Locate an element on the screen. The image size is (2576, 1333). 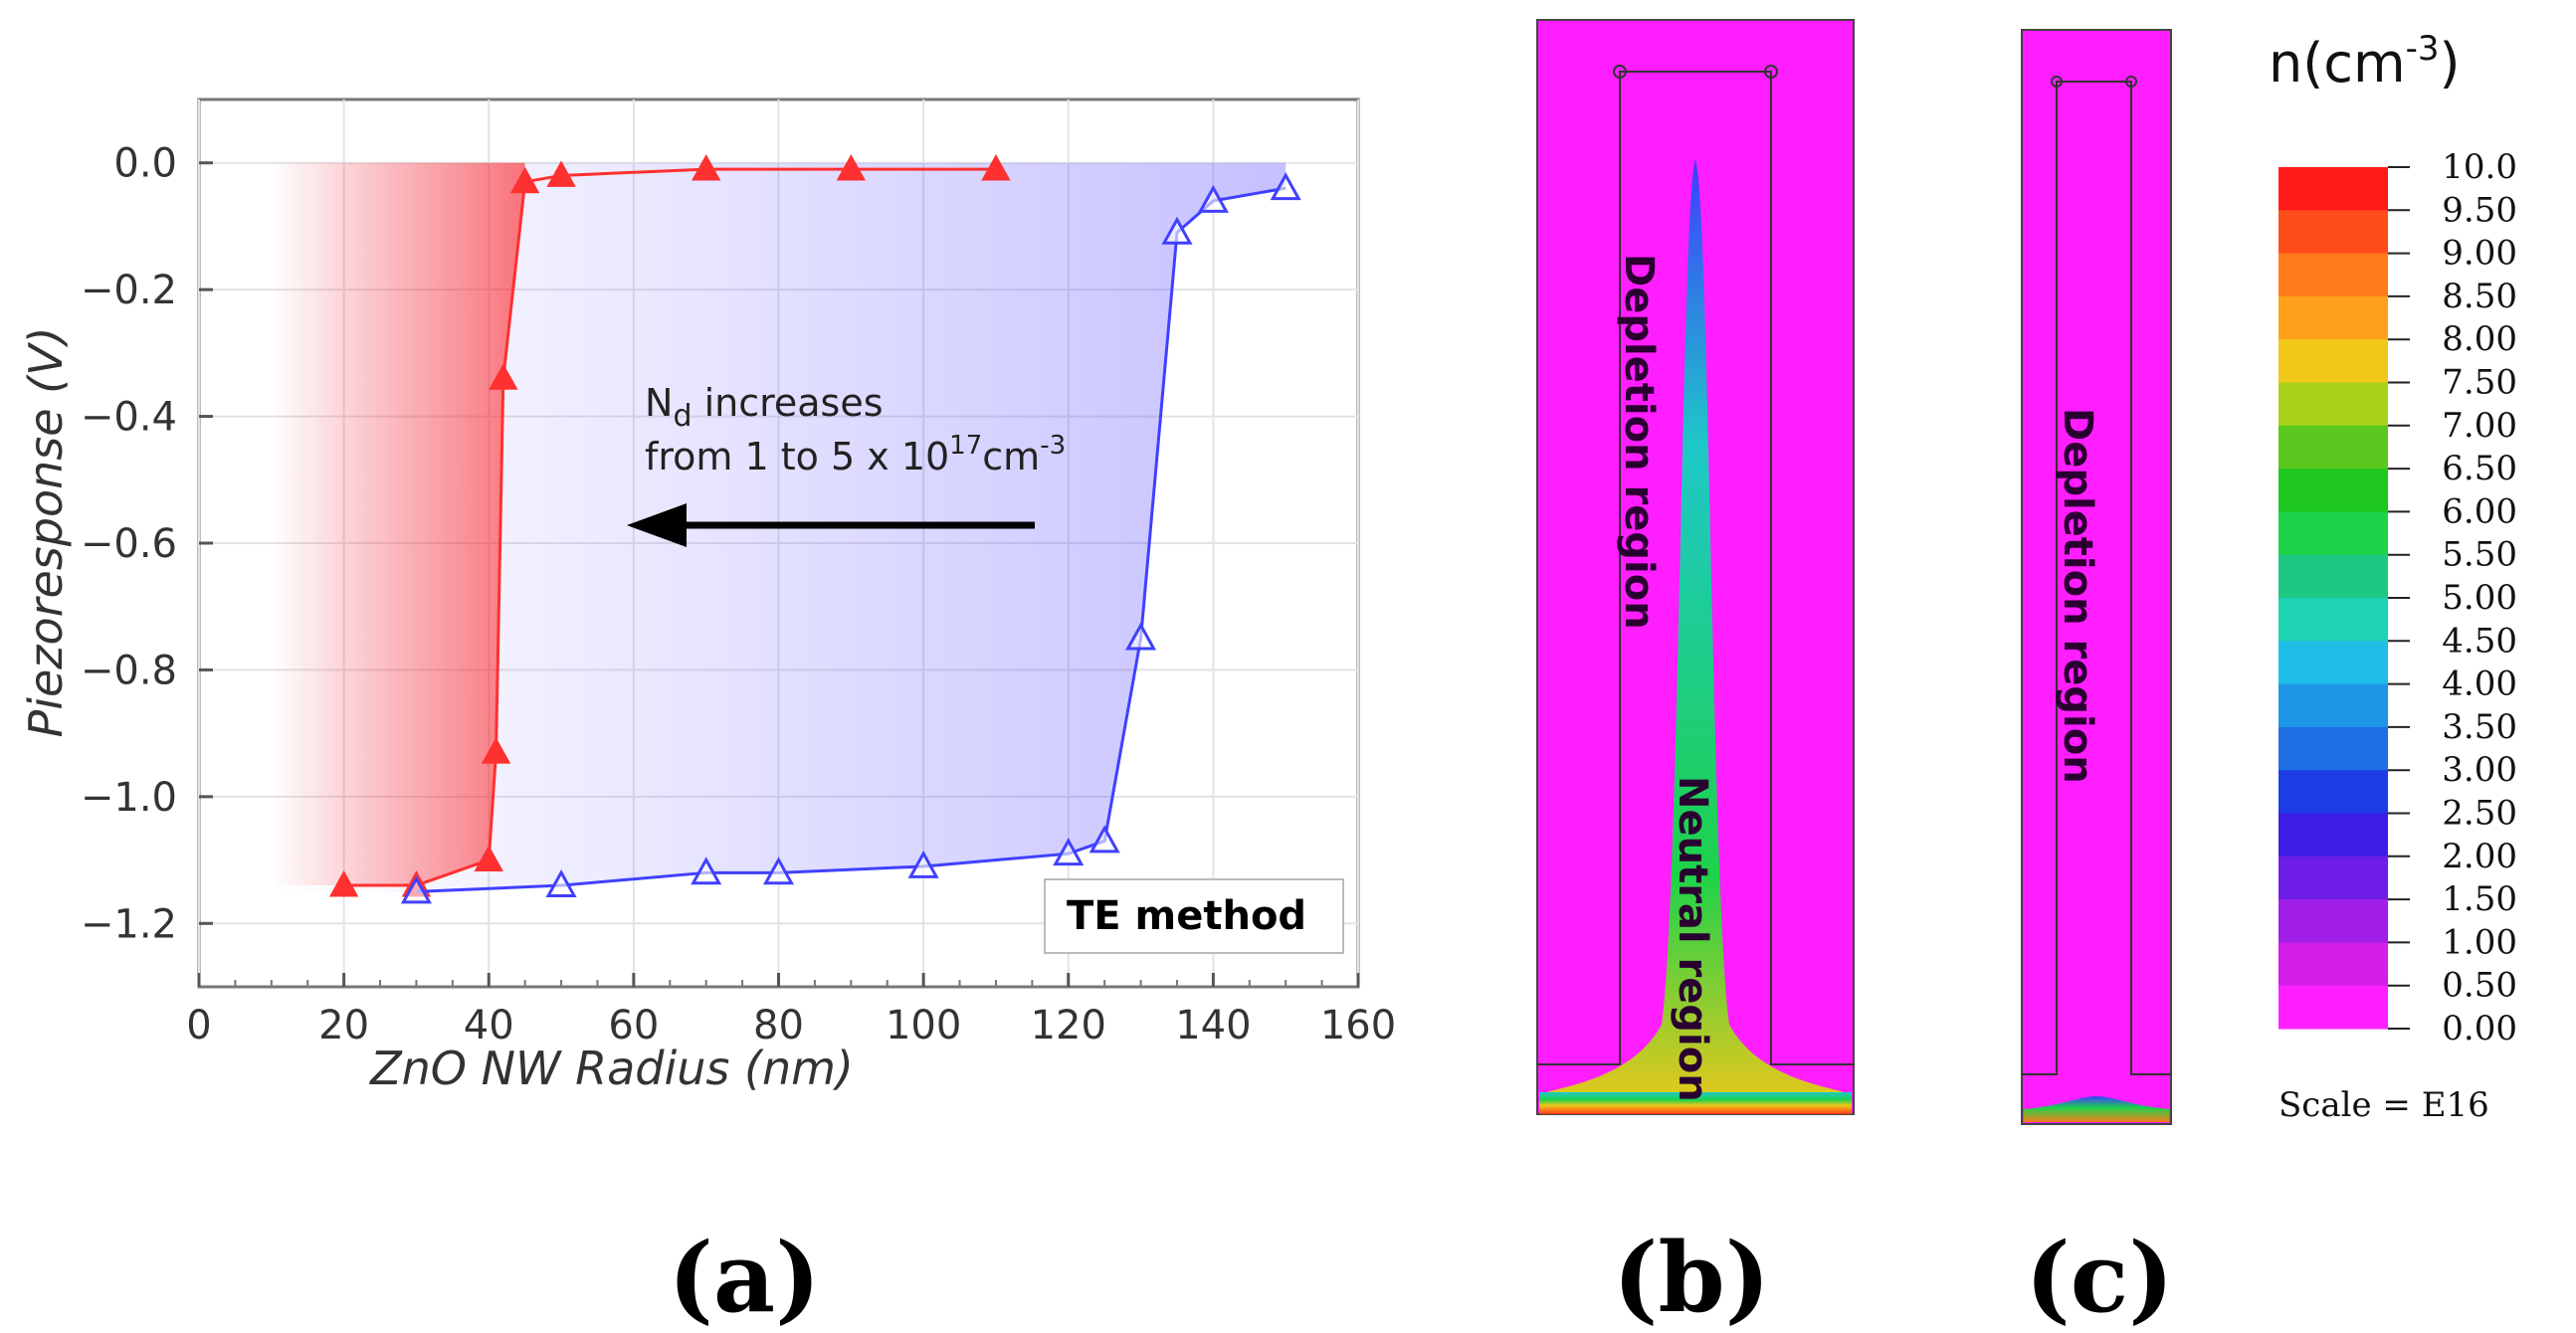
colorbar-tick-label: 9.00 is located at coordinates (2479, 254).